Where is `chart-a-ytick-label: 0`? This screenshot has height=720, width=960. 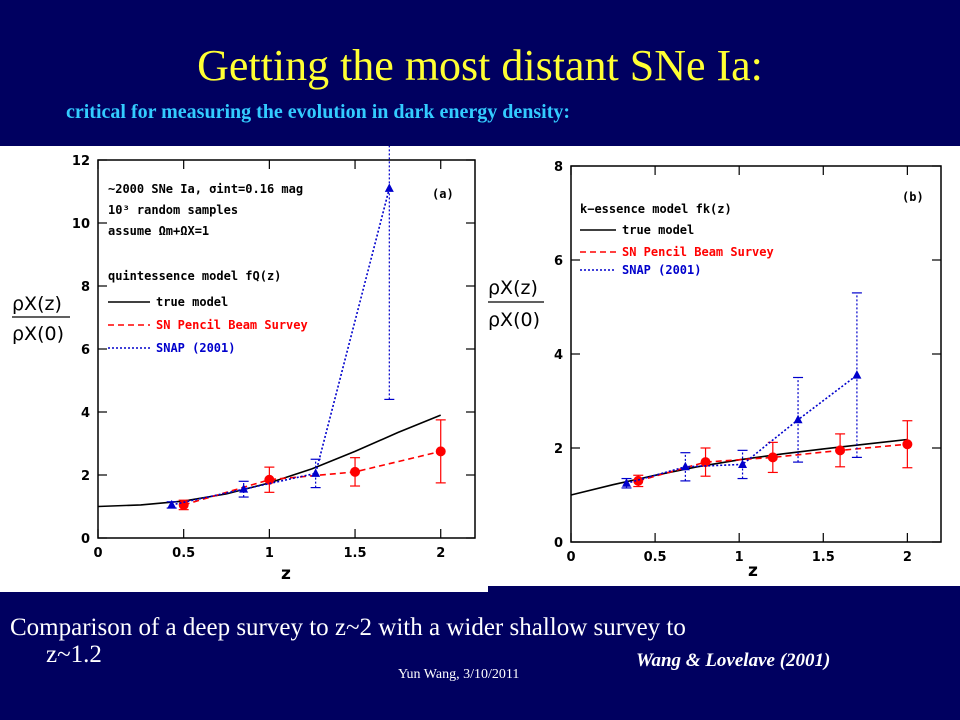
chart-a-ytick-label: 0 is located at coordinates (85, 539).